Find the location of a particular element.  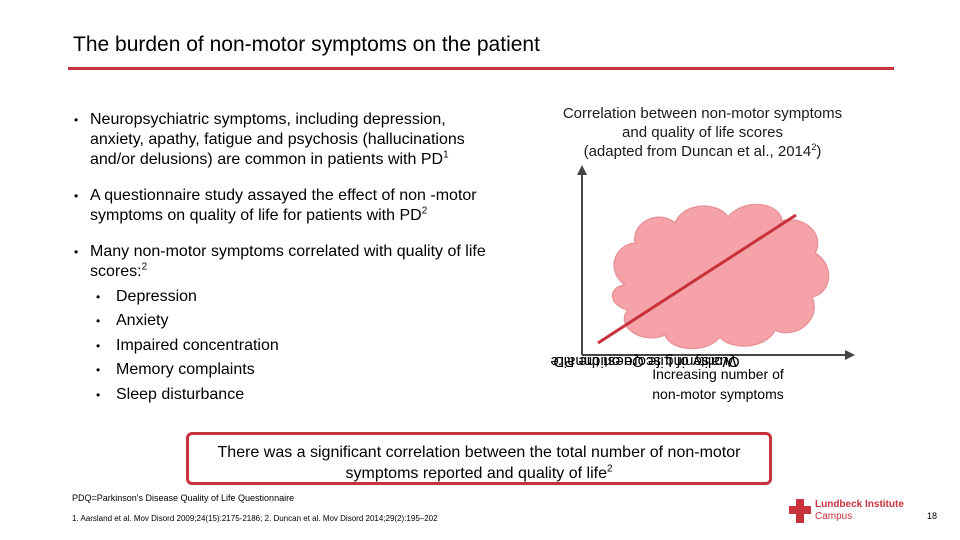

figure-caption: (adapted from Duncan et al., 20142) is located at coordinates (702, 151).